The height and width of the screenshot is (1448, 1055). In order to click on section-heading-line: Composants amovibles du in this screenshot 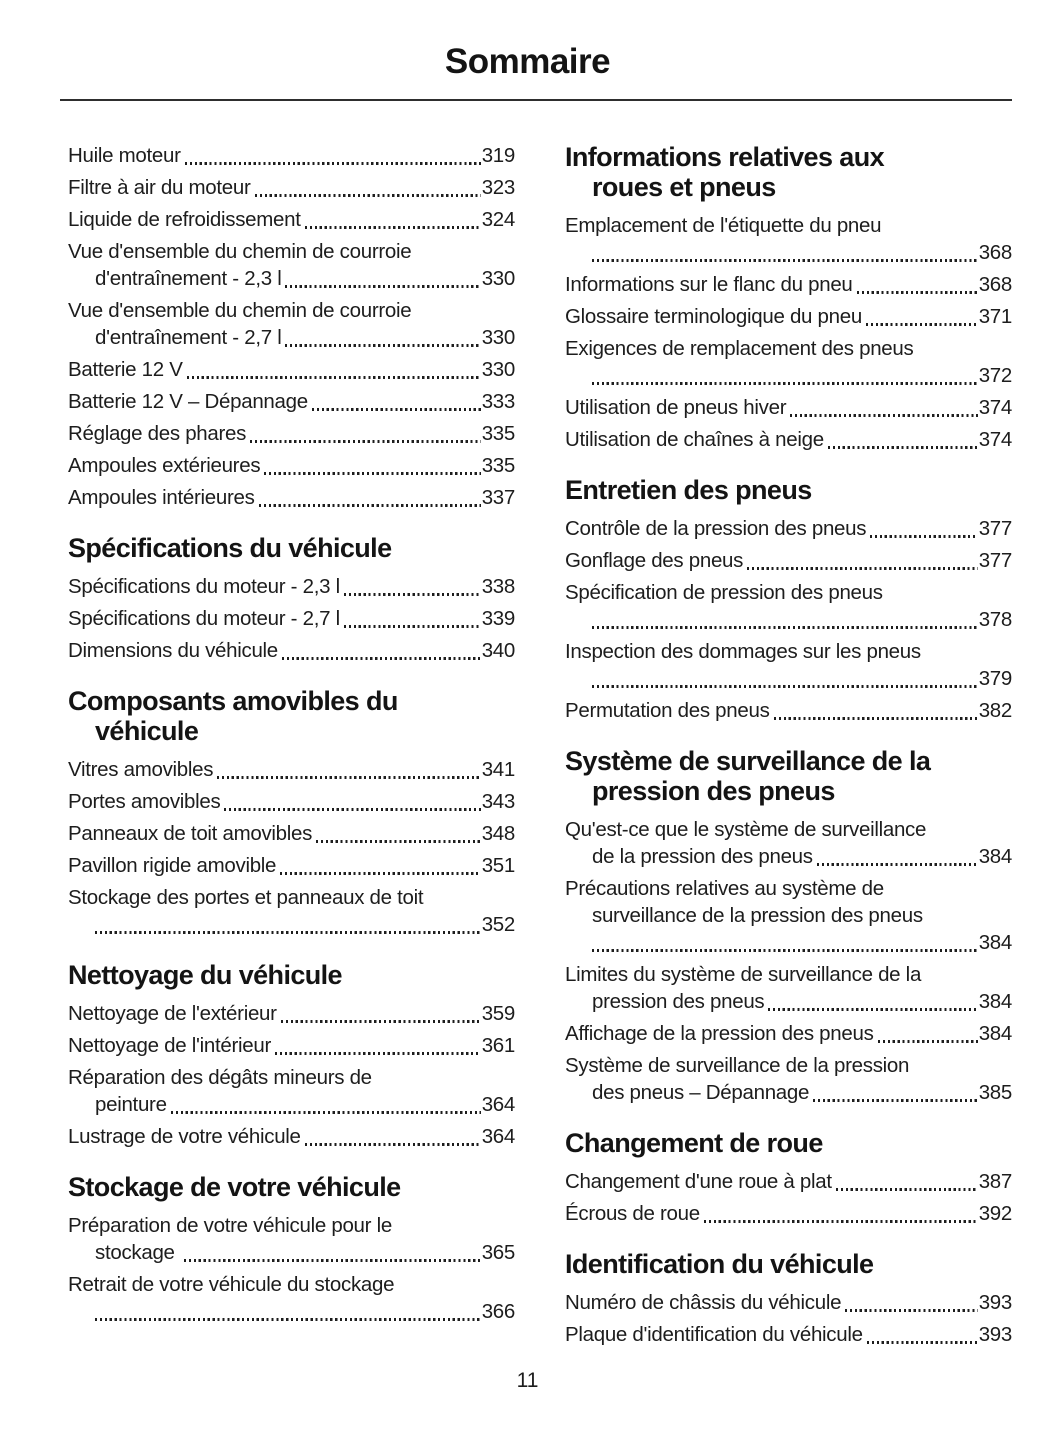, I will do `click(233, 701)`.